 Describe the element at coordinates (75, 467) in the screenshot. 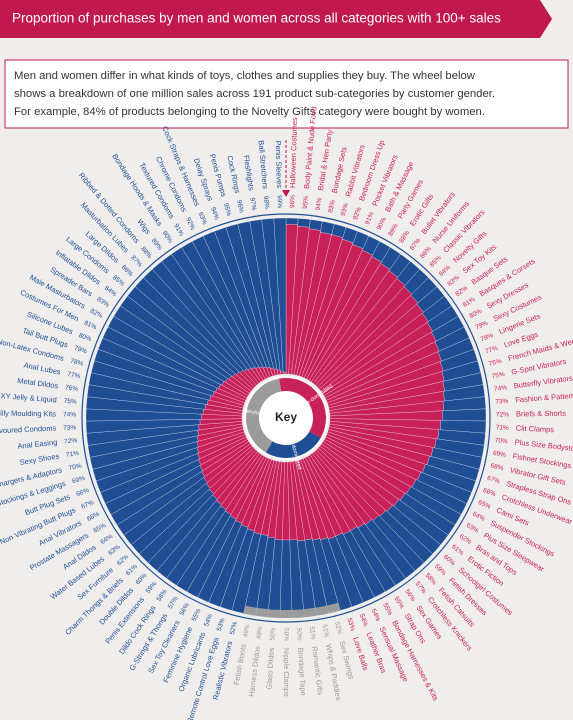

I see `value-label: 70%` at that location.